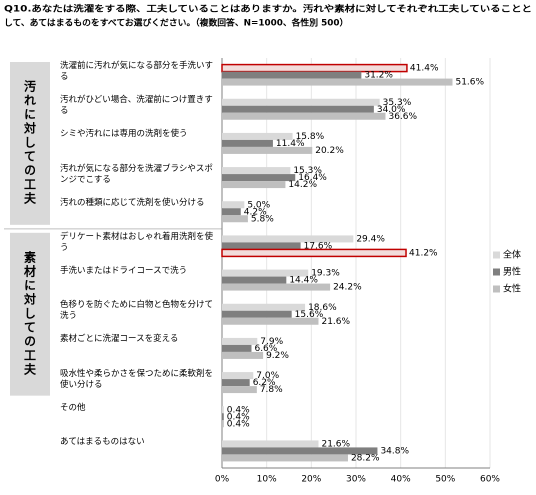  Describe the element at coordinates (370, 239) in the screenshot. I see `value-label: 29.4%` at that location.